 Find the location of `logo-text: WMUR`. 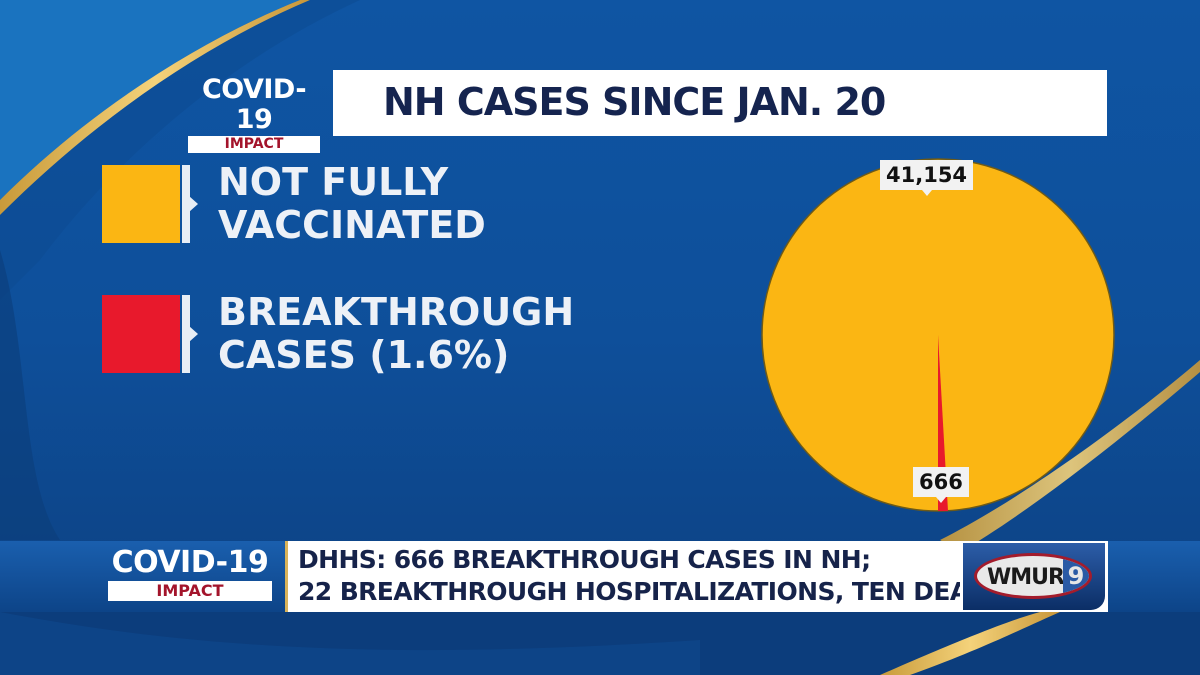

logo-text: WMUR is located at coordinates (1026, 577).